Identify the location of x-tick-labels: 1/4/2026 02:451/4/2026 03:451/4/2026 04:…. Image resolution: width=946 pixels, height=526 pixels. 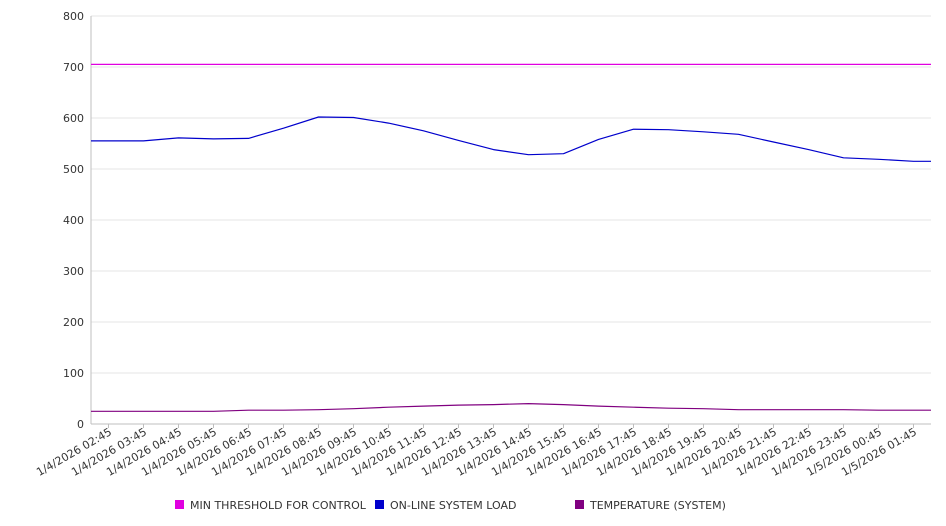
(476, 452).